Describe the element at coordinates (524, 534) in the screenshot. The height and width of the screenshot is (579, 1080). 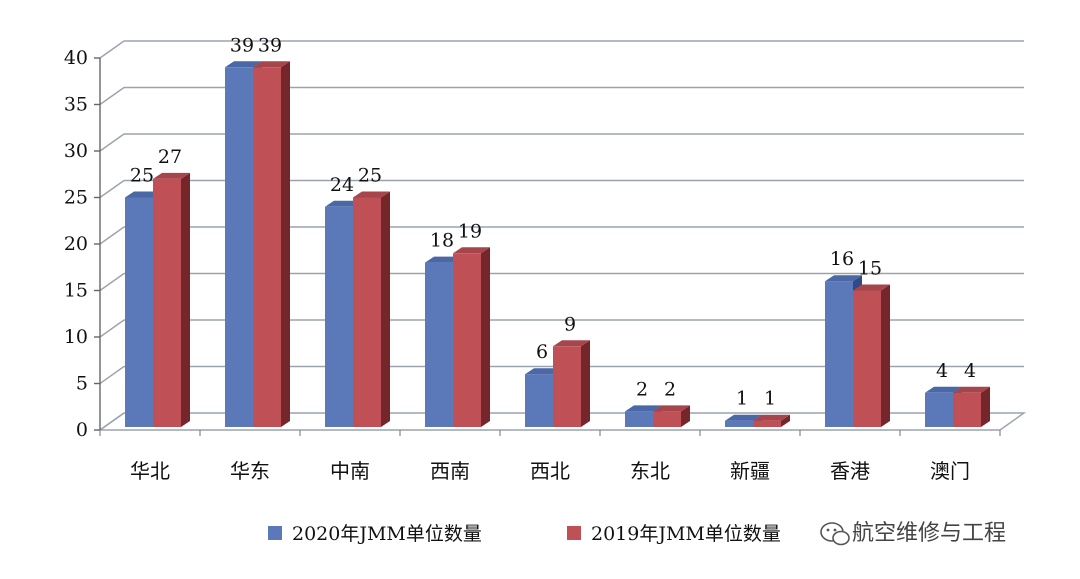
I see `legend: 2020年JMM单位数量 2019年JMM单位数量` at that location.